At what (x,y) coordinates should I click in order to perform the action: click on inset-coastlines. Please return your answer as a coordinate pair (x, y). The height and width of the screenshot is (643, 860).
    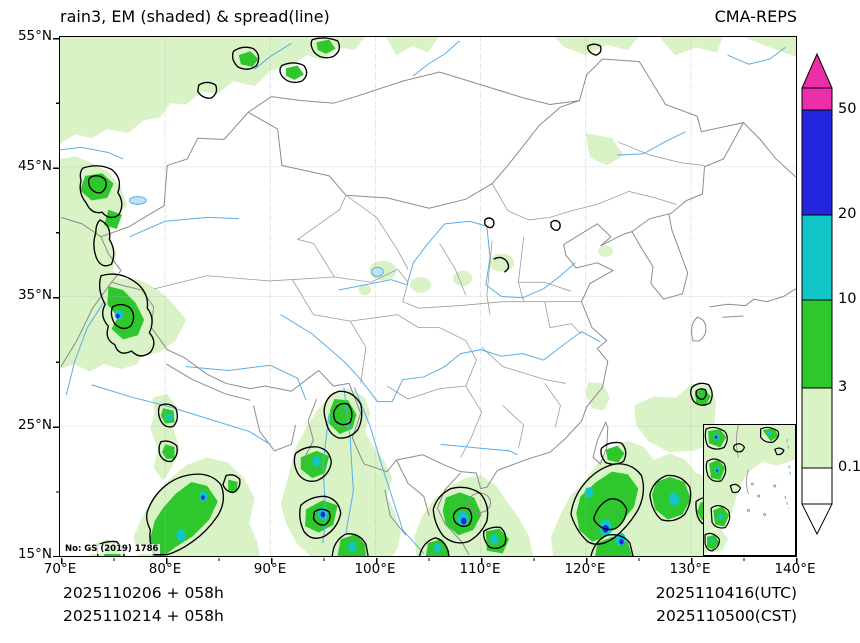
    Looking at the image, I should click on (756, 470).